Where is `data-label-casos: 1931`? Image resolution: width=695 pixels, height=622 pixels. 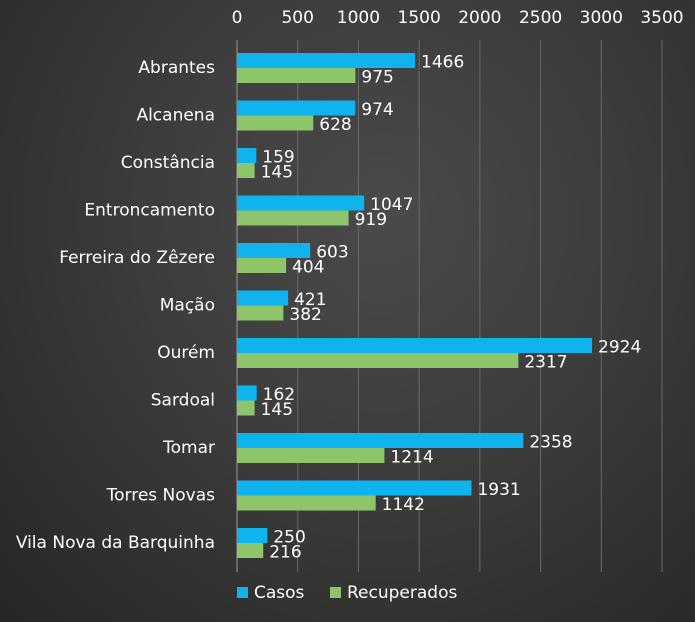 data-label-casos: 1931 is located at coordinates (498, 490).